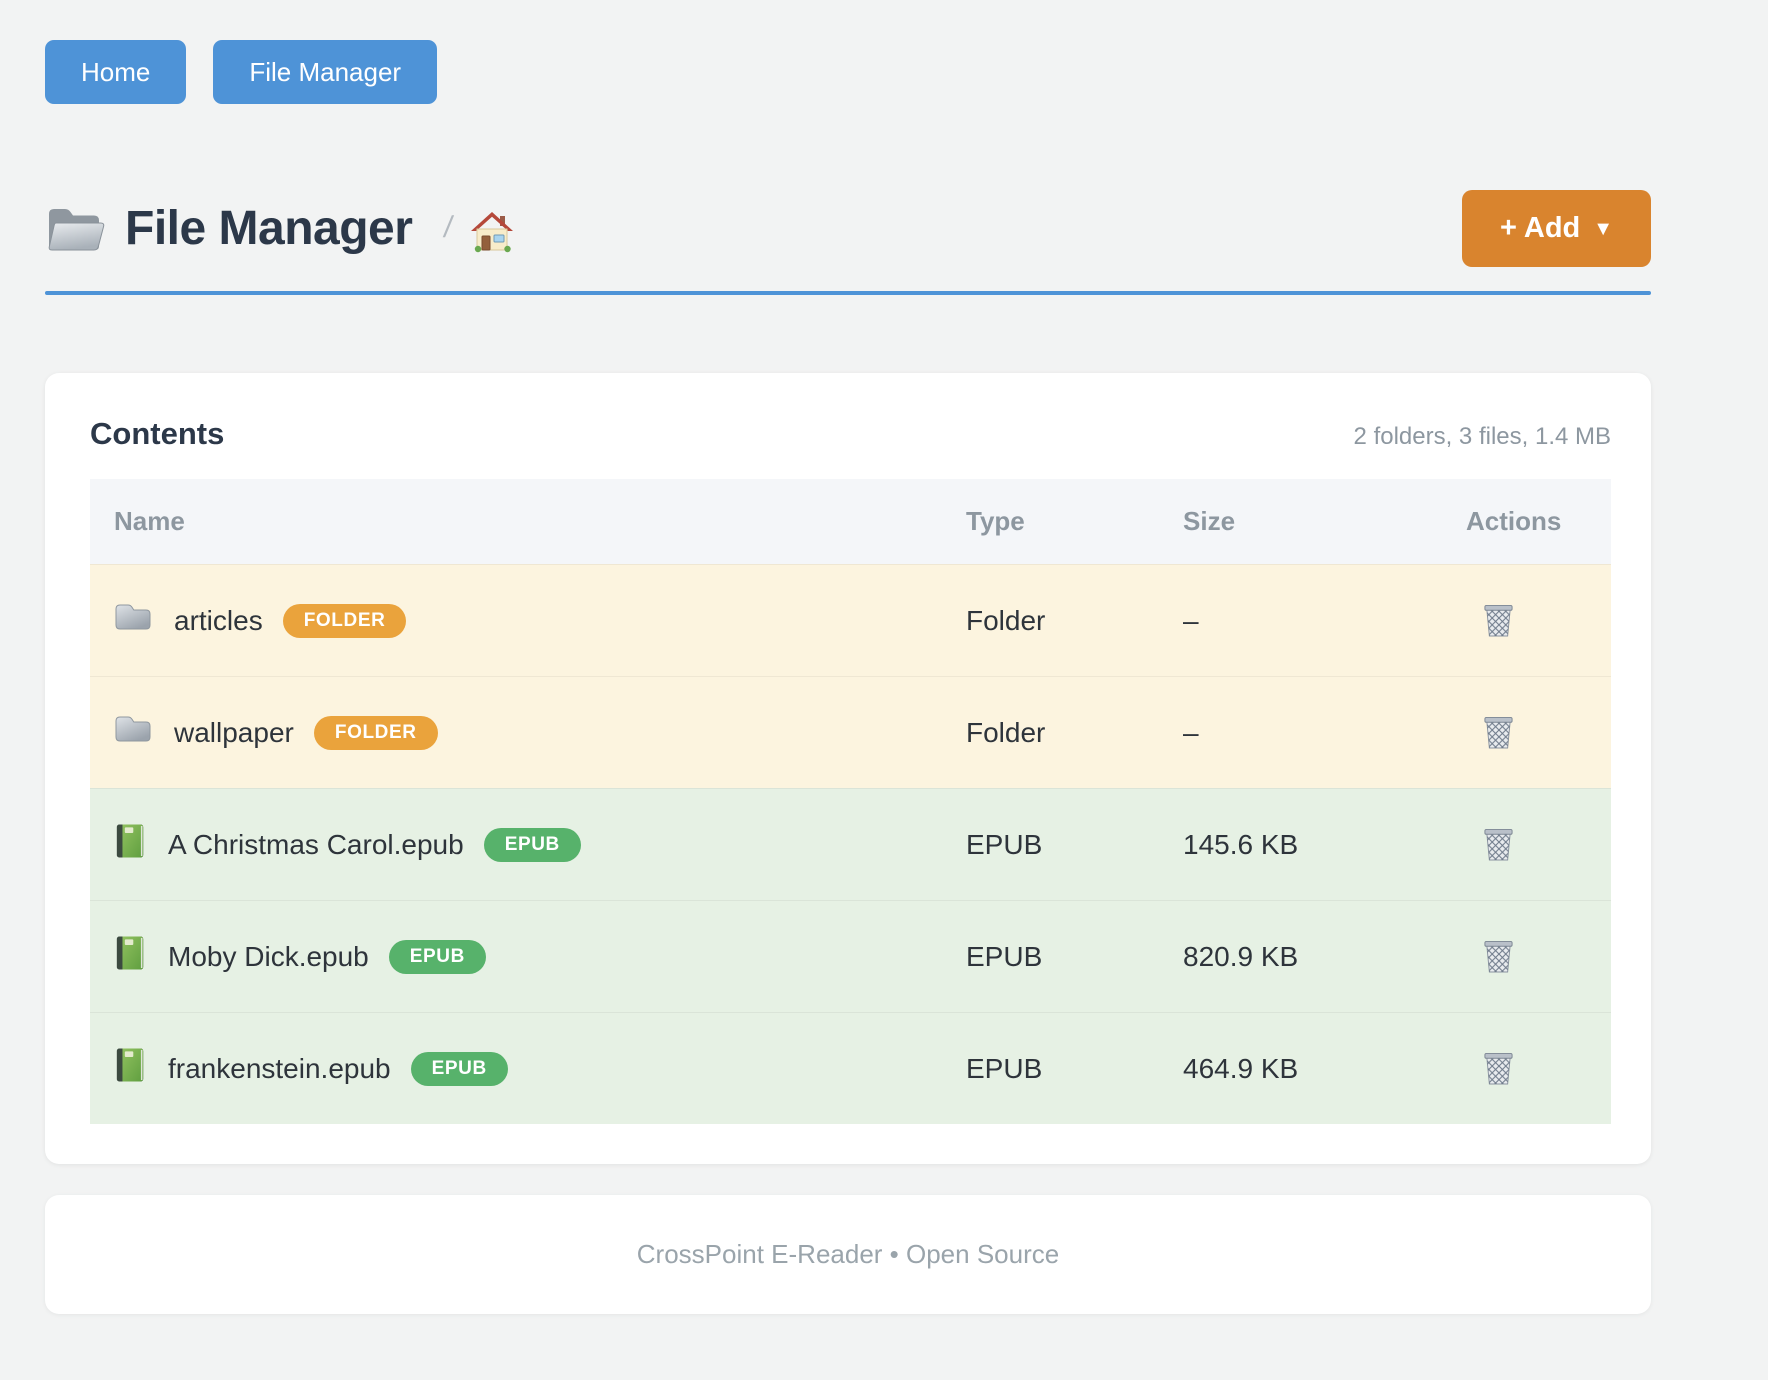 The width and height of the screenshot is (1768, 1380). I want to click on column-header-size: Size, so click(1209, 521).